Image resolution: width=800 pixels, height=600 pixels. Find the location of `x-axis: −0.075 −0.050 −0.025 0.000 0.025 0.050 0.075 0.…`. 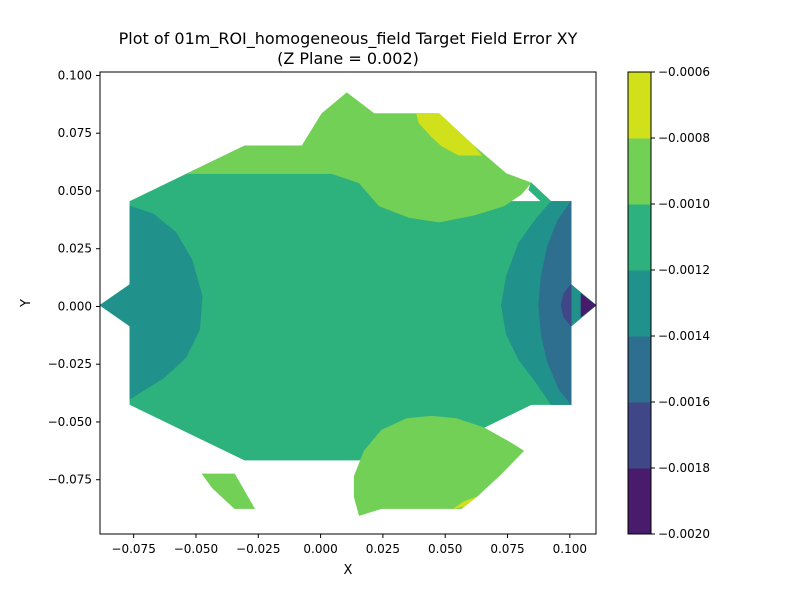

x-axis: −0.075 −0.050 −0.025 0.000 0.025 0.050 0.075 0.… is located at coordinates (349, 545).